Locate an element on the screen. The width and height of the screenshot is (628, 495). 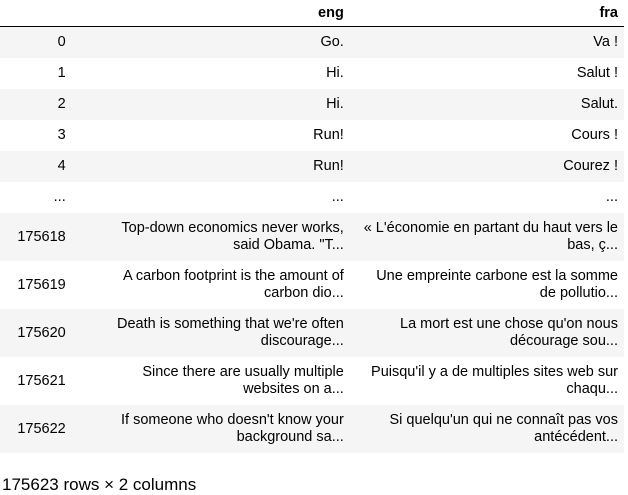
dataframe-shape-footer: 175623 rows × 2 columns is located at coordinates (99, 484).